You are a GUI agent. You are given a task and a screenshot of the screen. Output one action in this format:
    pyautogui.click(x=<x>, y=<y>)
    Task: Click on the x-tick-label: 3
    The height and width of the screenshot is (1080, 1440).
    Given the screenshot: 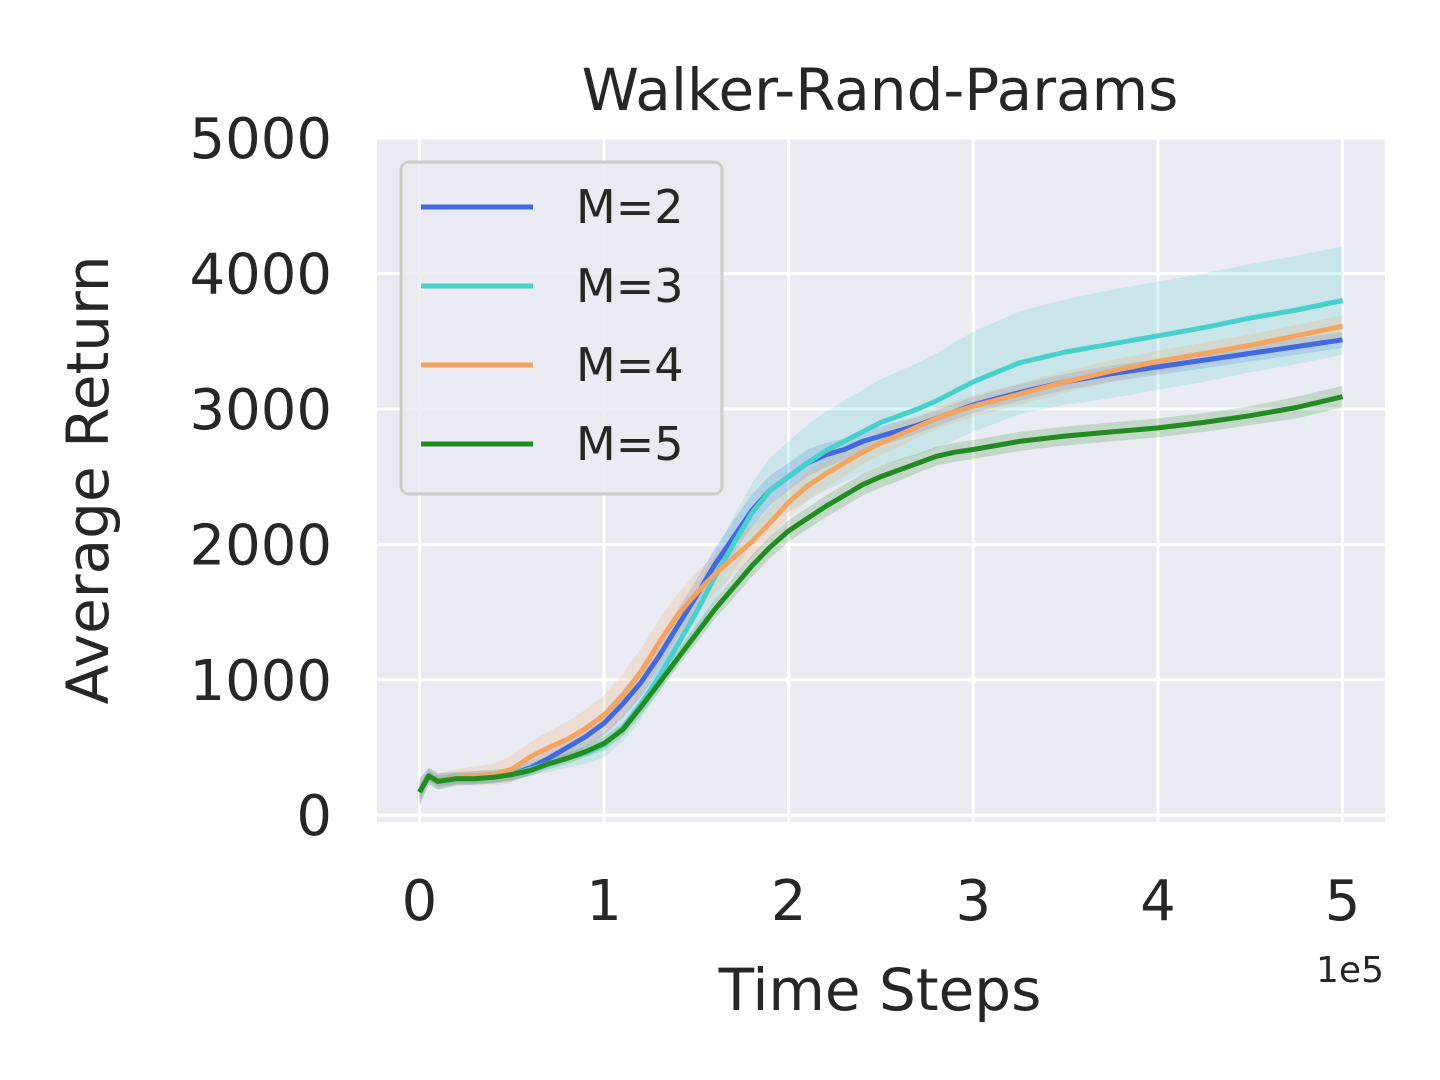 What is the action you would take?
    pyautogui.click(x=973, y=901)
    